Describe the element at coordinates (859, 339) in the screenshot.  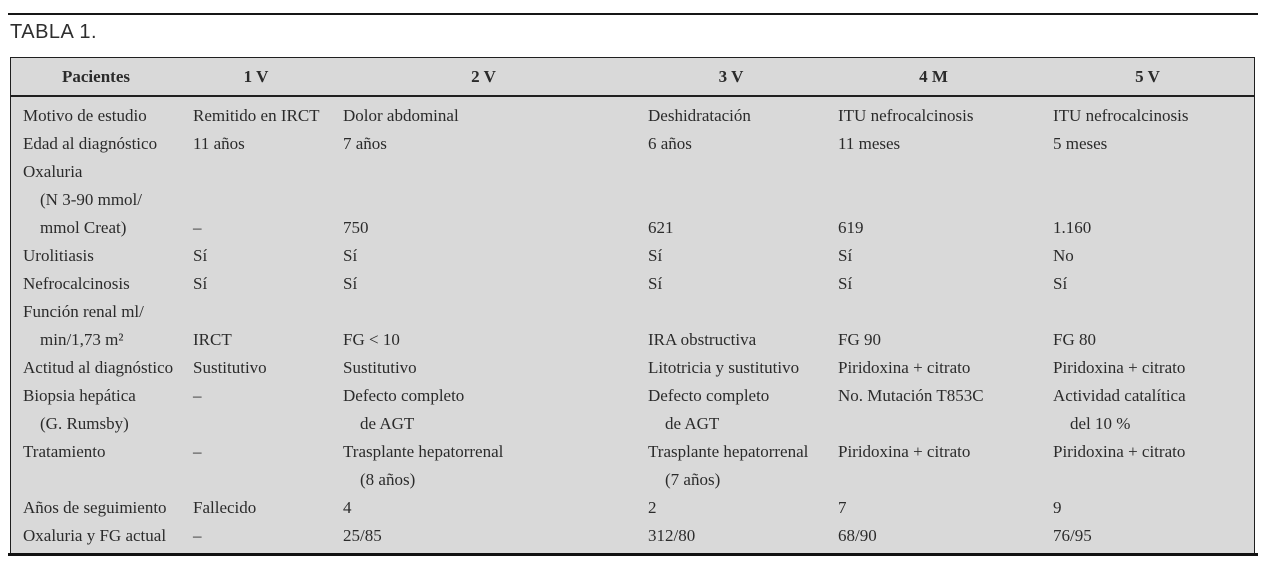
I see `cell-line: FG 90` at that location.